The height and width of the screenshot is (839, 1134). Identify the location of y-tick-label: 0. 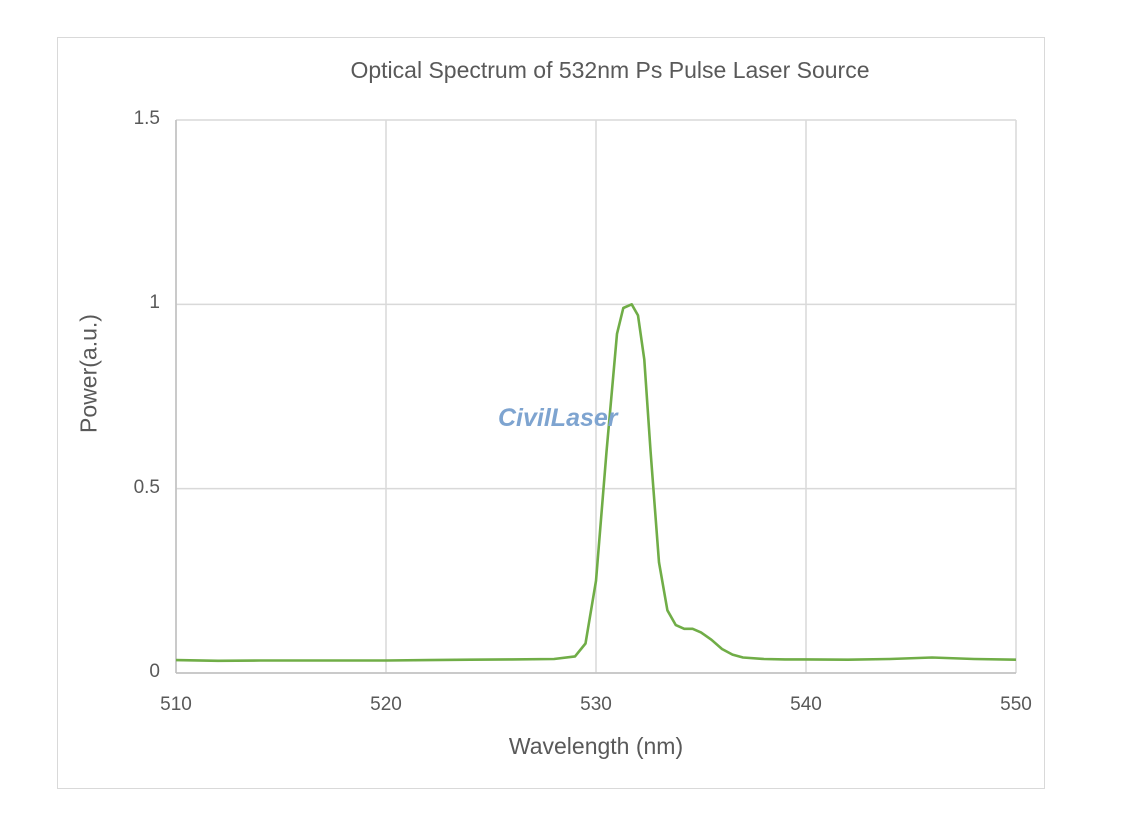
(154, 671).